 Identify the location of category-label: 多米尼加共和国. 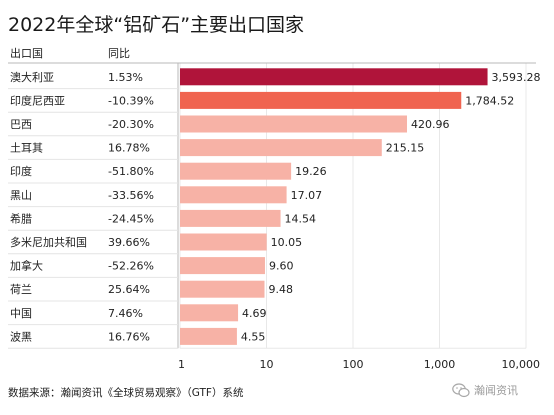
(48, 242).